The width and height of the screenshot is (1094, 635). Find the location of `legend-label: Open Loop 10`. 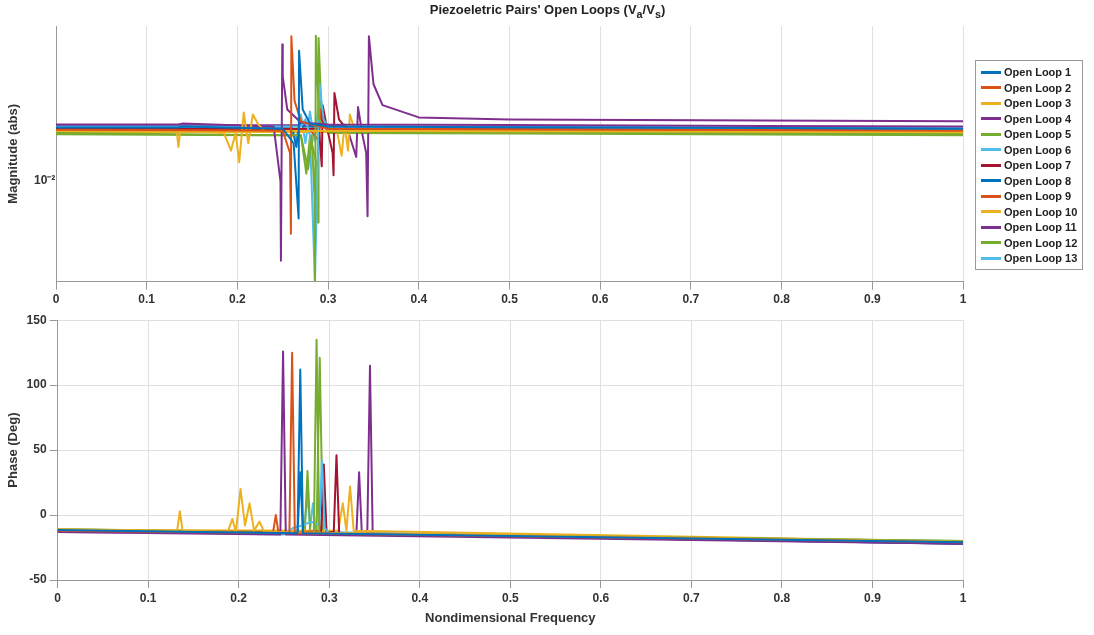

legend-label: Open Loop 10 is located at coordinates (1041, 211).